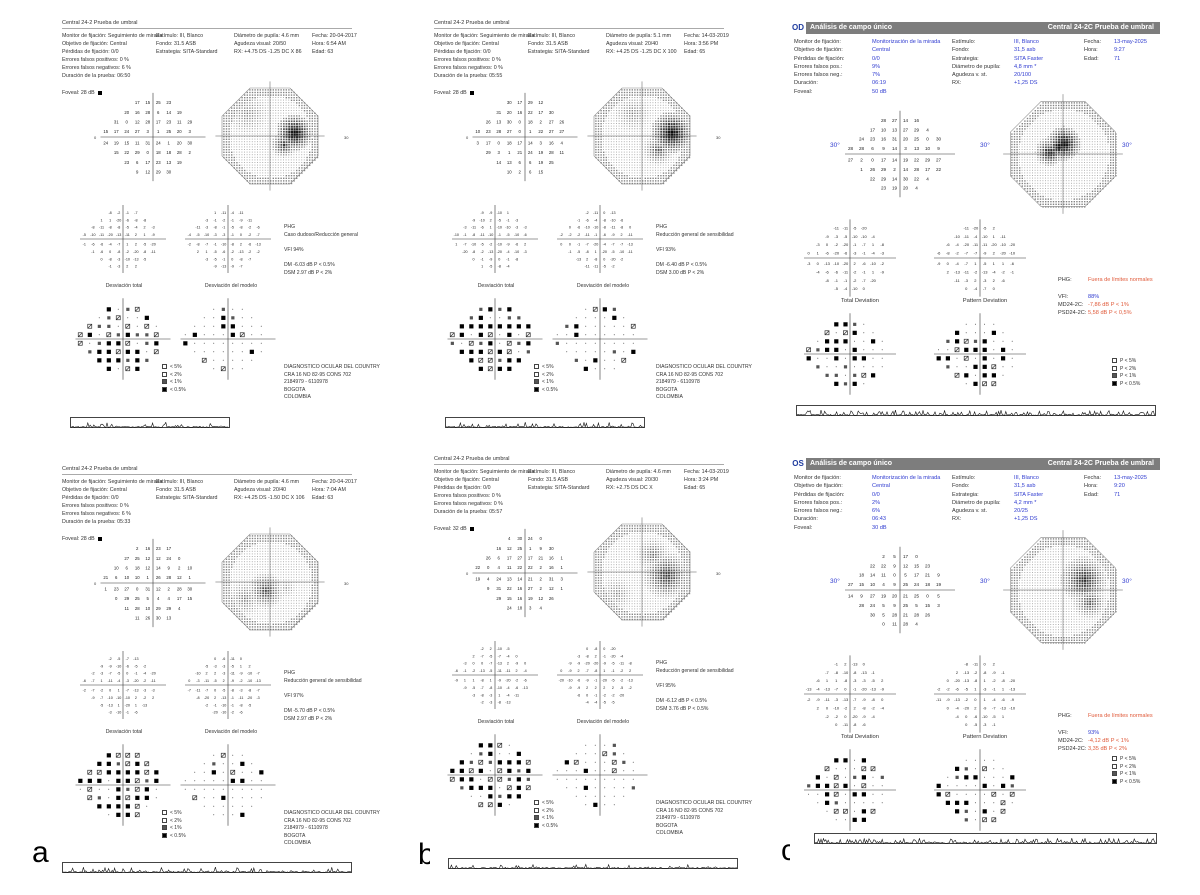  What do you see at coordinates (123, 339) in the screenshot?
I see `total-deviation-prob-map` at bounding box center [123, 339].